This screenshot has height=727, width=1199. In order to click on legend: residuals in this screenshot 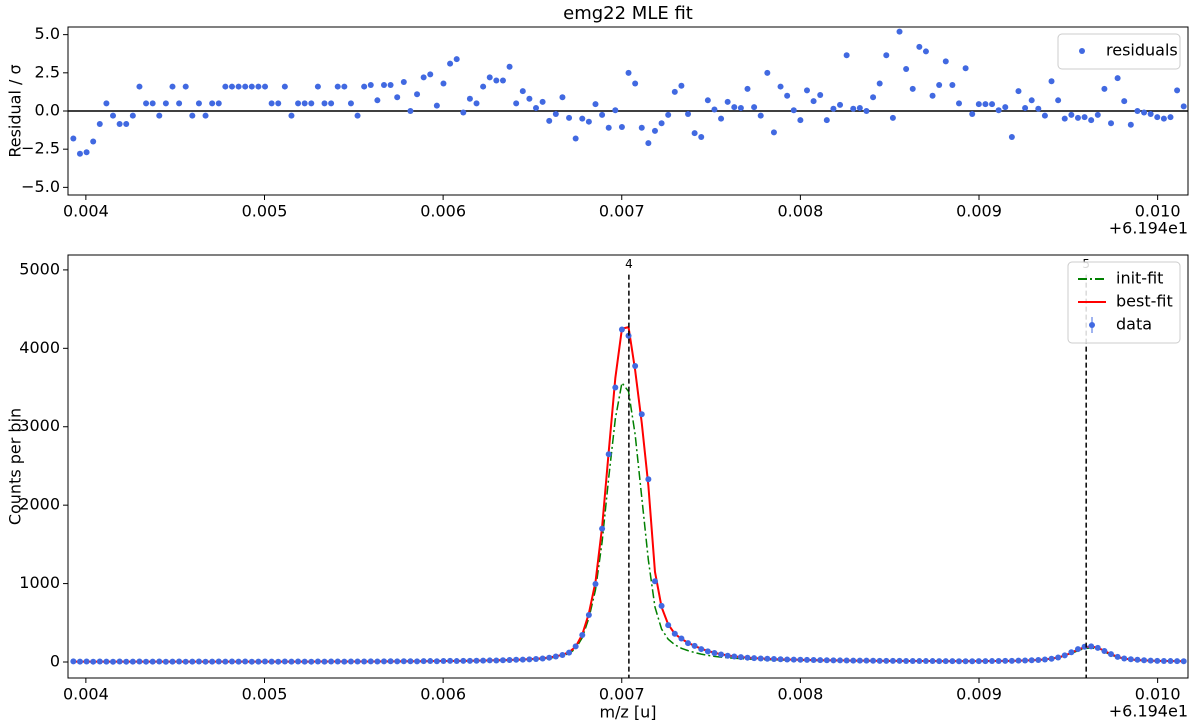, I will do `click(1119, 51)`.